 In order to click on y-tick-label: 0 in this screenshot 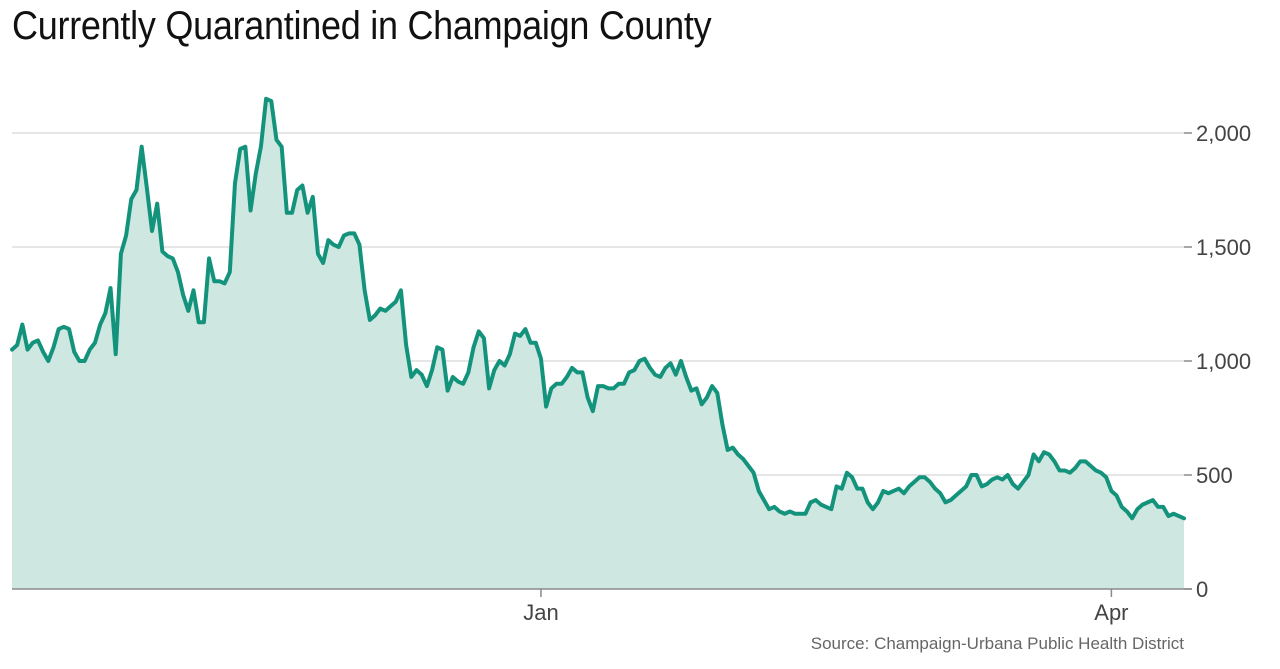, I will do `click(1202, 589)`.